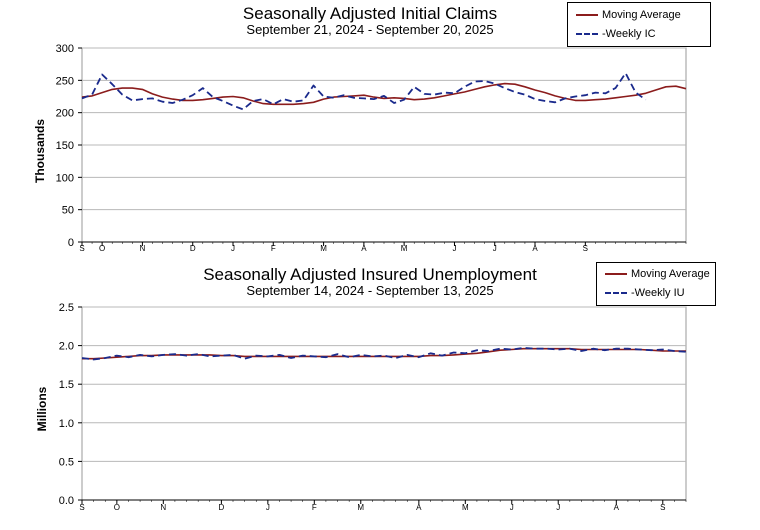  What do you see at coordinates (658, 293) in the screenshot?
I see `legend-label: -Weekly IU` at bounding box center [658, 293].